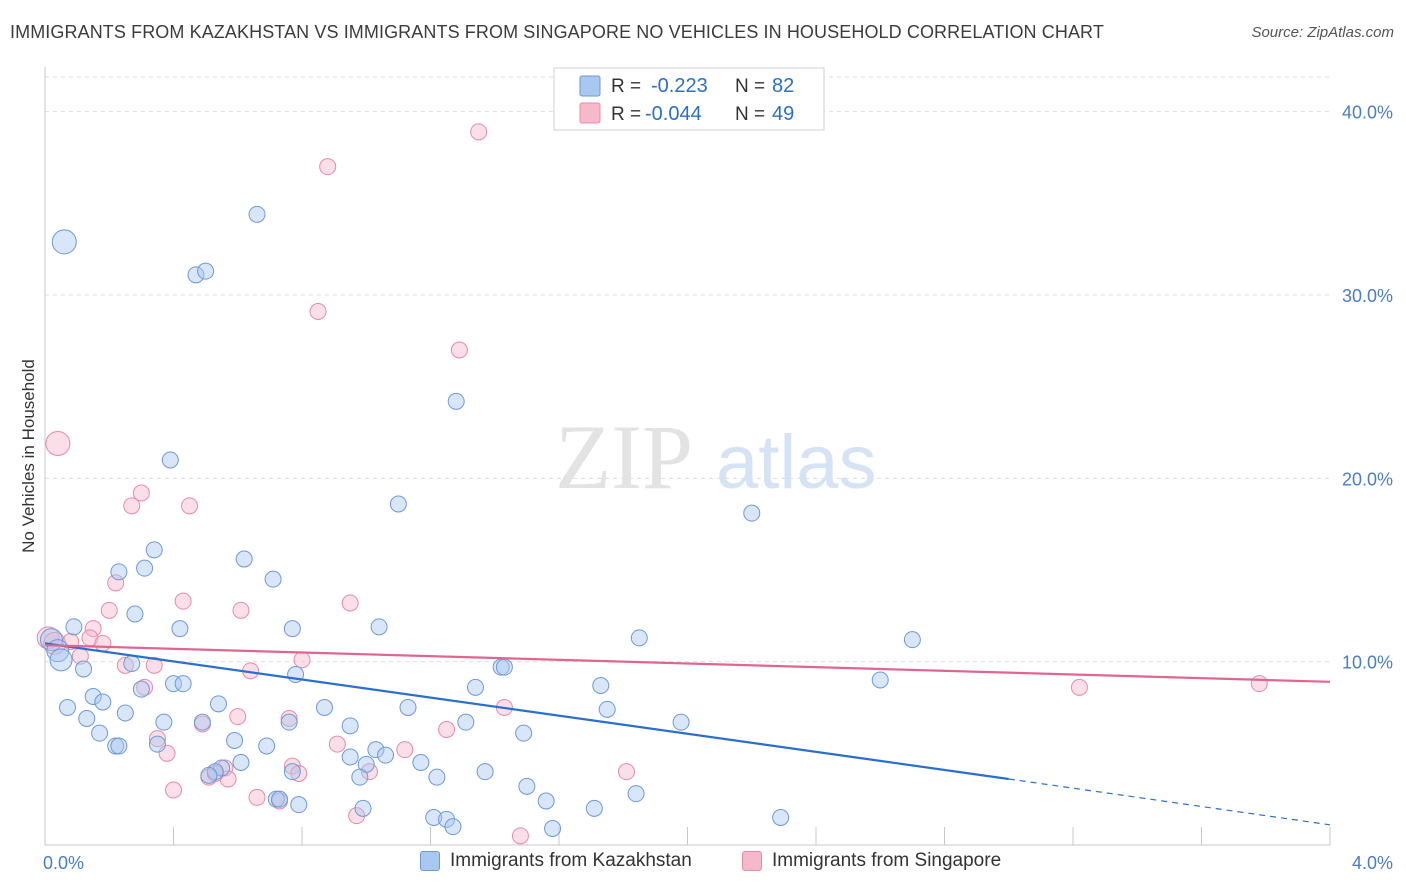 The width and height of the screenshot is (1406, 892). Describe the element at coordinates (1367, 296) in the screenshot. I see `y-tick-label: 30.0%` at that location.